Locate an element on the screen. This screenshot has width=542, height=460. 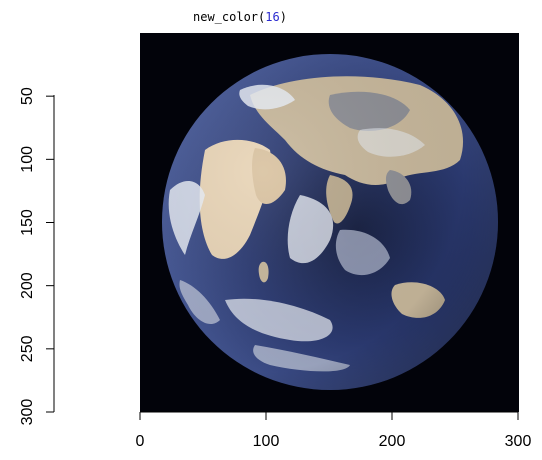
y-tick-label: 200 is located at coordinates (27, 285).